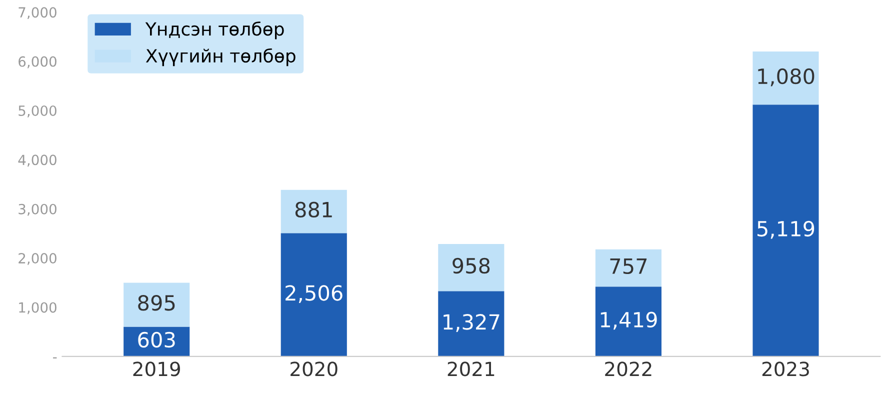 This screenshot has height=405, width=889. I want to click on y-tick-label: 6,000, so click(37, 62).